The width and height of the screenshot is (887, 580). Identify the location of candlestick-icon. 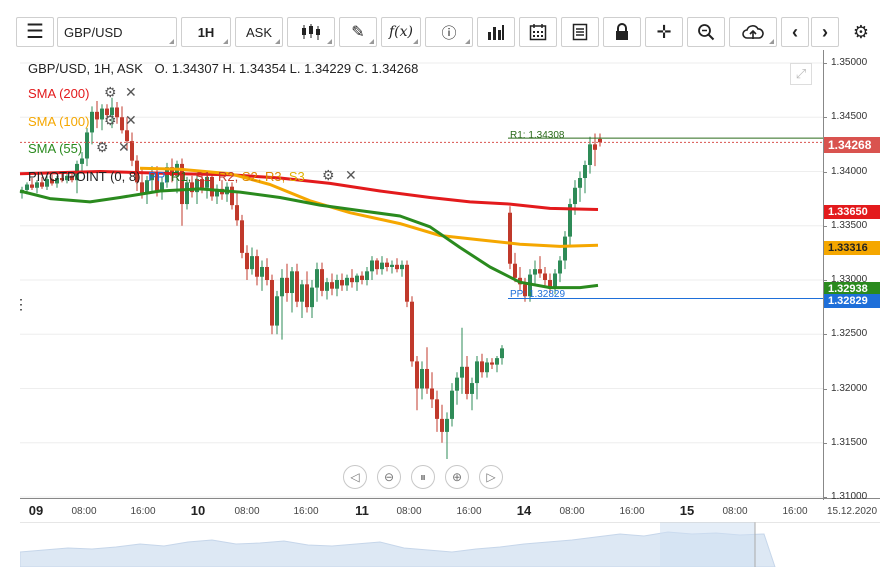
(311, 32).